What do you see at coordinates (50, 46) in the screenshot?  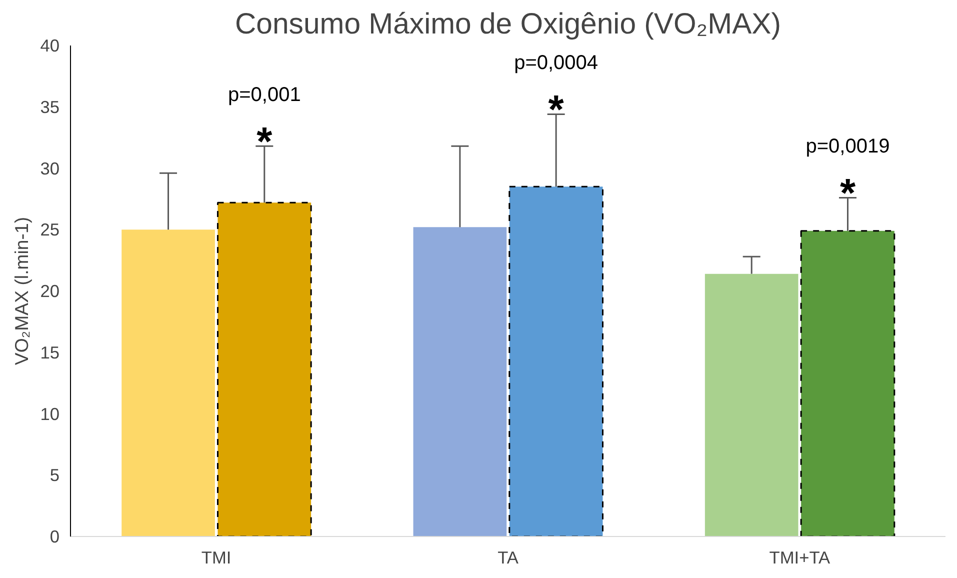 I see `y-tick-label: 40` at bounding box center [50, 46].